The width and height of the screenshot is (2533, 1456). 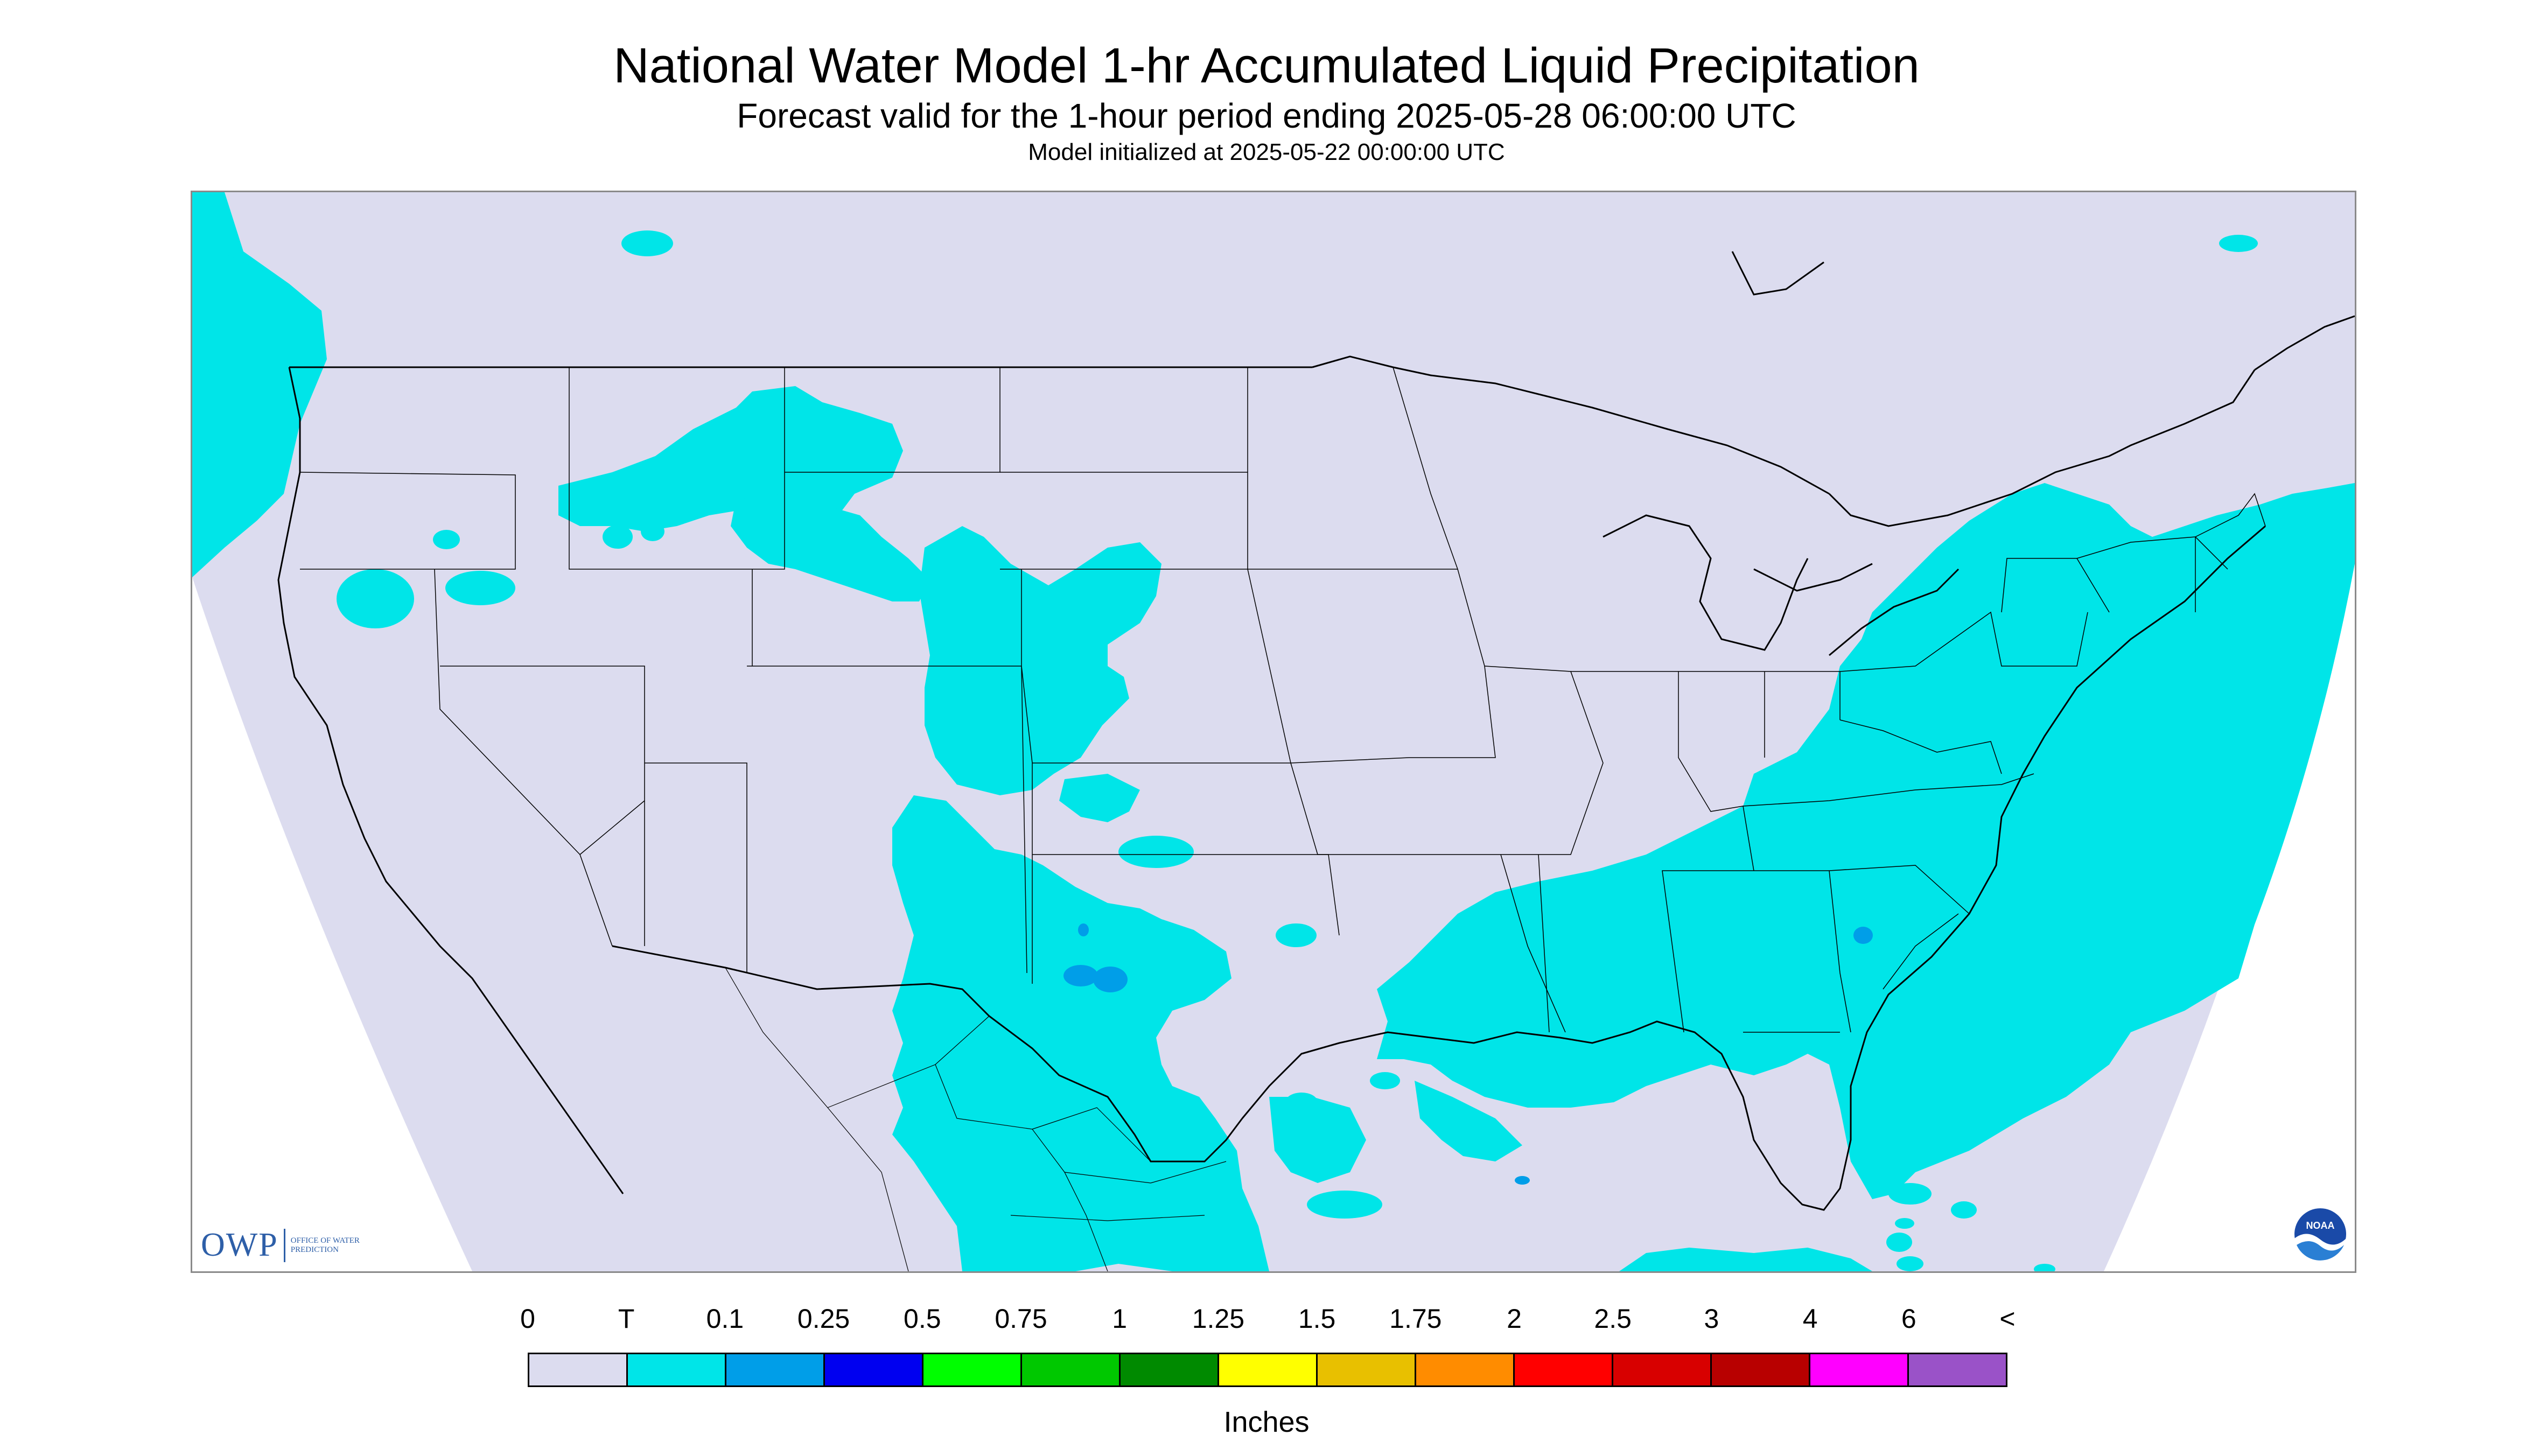 What do you see at coordinates (265, 302) in the screenshot?
I see `precip-bc-coast` at bounding box center [265, 302].